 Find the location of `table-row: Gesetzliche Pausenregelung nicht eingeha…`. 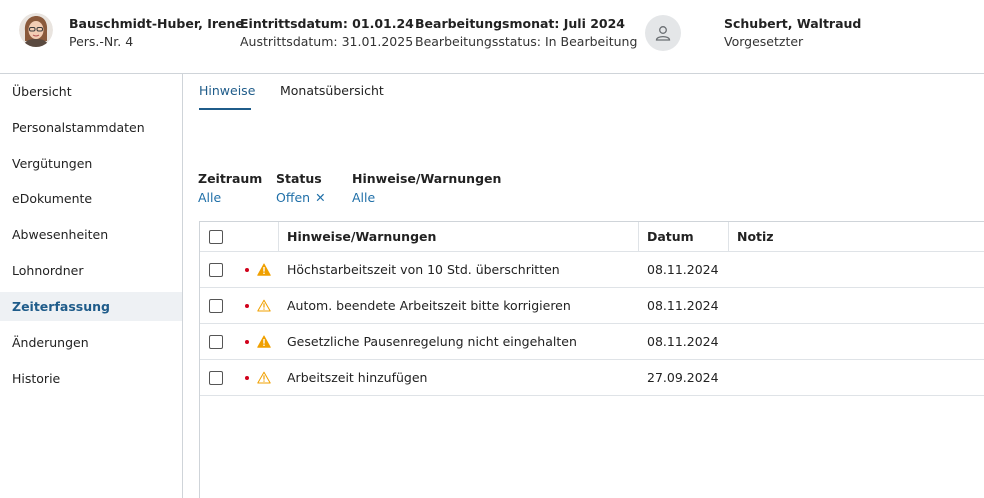

table-row: Gesetzliche Pausenregelung nicht eingeha… is located at coordinates (592, 342).